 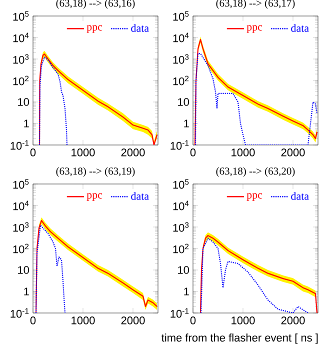 I want to click on chart-title: (63,18) --> (63,20), so click(x=255, y=172).